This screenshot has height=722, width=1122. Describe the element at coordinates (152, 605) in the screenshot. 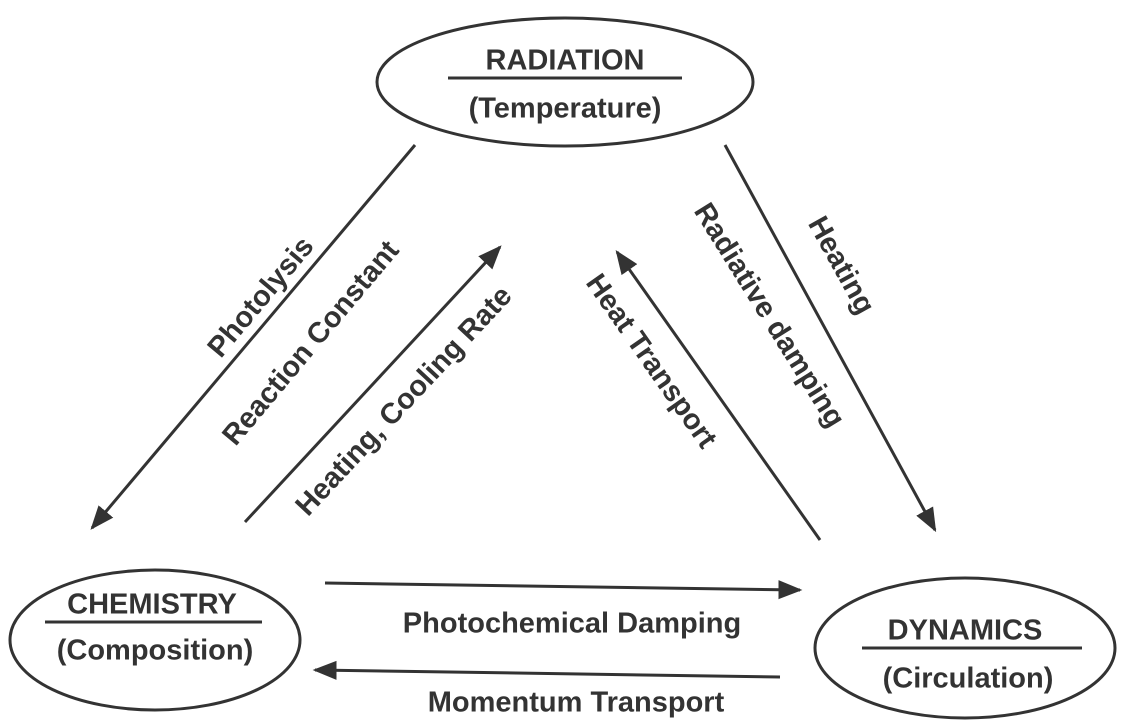

I see `node-label: CHEMISTRY` at that location.